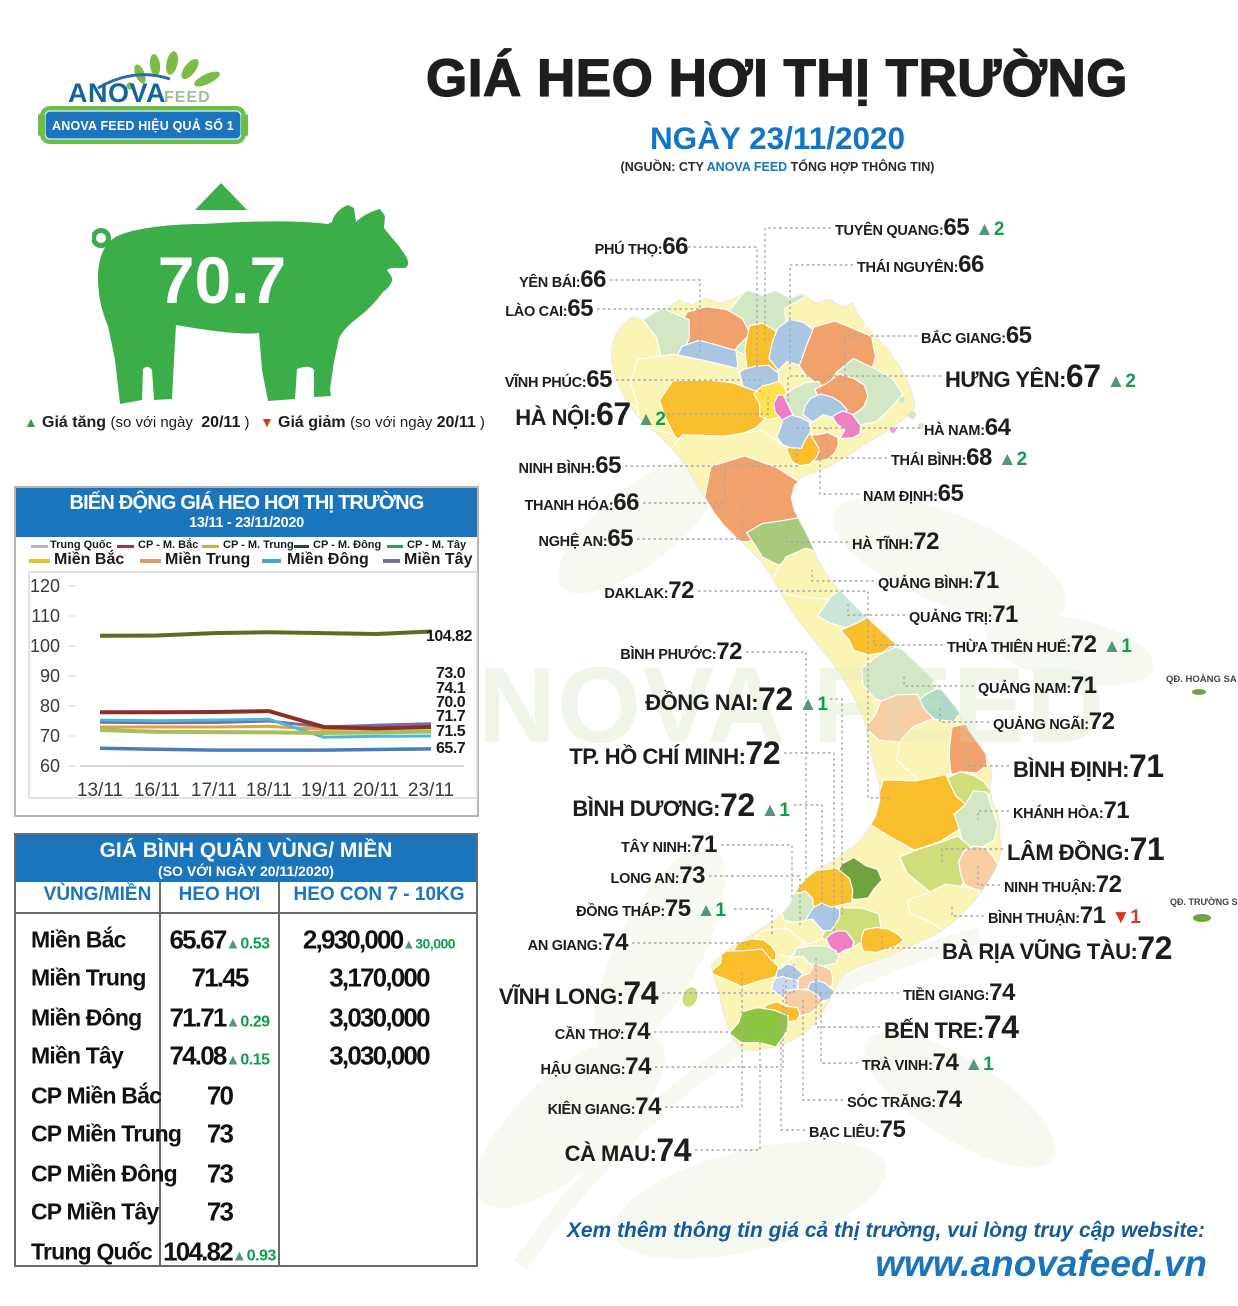 The width and height of the screenshot is (1238, 1306). What do you see at coordinates (451, 702) in the screenshot?
I see `svg-text: 70.0` at bounding box center [451, 702].